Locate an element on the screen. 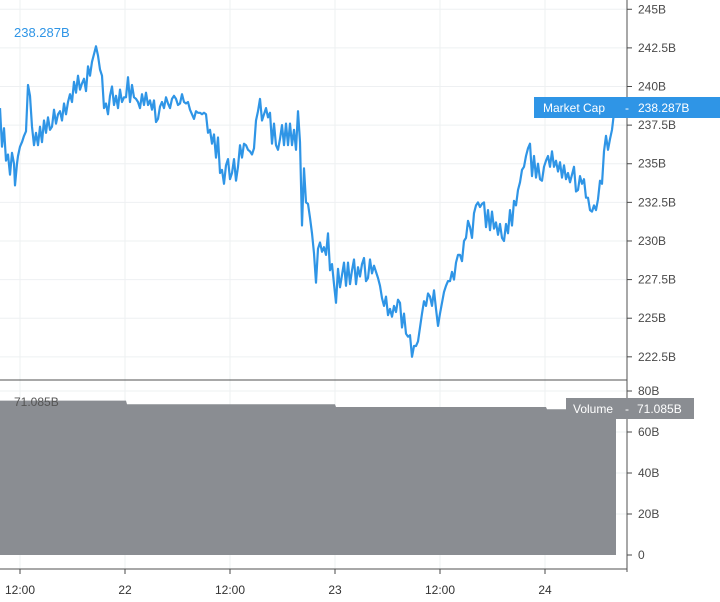  price-tick-label: 237.5B is located at coordinates (657, 125).